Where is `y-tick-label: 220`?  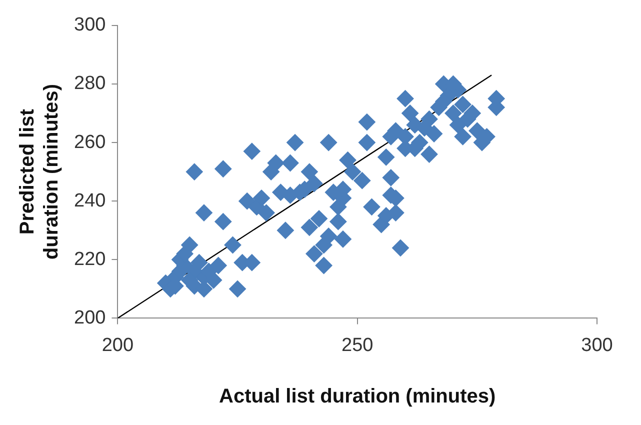
y-tick-label: 220 is located at coordinates (90, 259).